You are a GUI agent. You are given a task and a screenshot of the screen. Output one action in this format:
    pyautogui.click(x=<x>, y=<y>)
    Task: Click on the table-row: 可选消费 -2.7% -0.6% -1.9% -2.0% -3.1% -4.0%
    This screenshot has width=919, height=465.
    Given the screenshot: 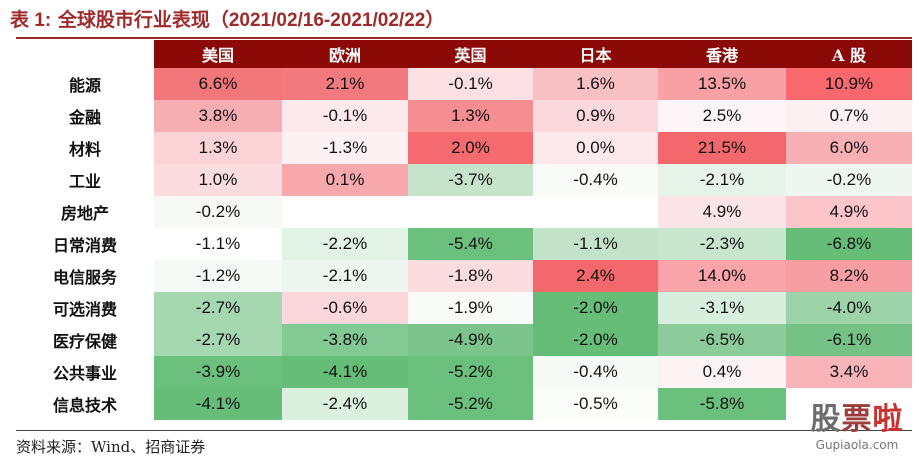 What is the action you would take?
    pyautogui.click(x=464, y=308)
    